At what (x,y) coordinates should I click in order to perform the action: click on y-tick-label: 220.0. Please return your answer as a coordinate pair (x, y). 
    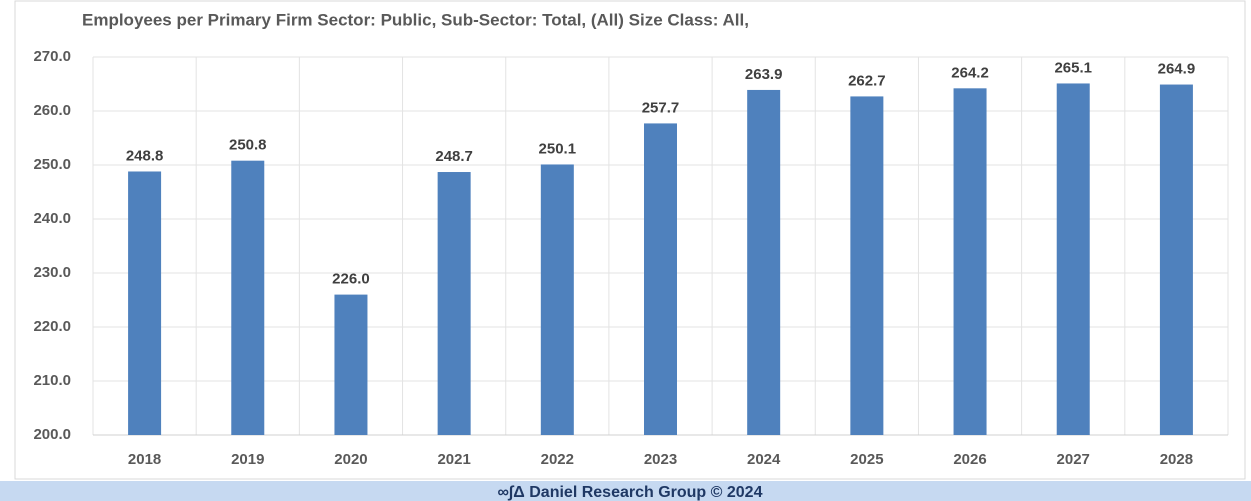
    Looking at the image, I should click on (52, 326).